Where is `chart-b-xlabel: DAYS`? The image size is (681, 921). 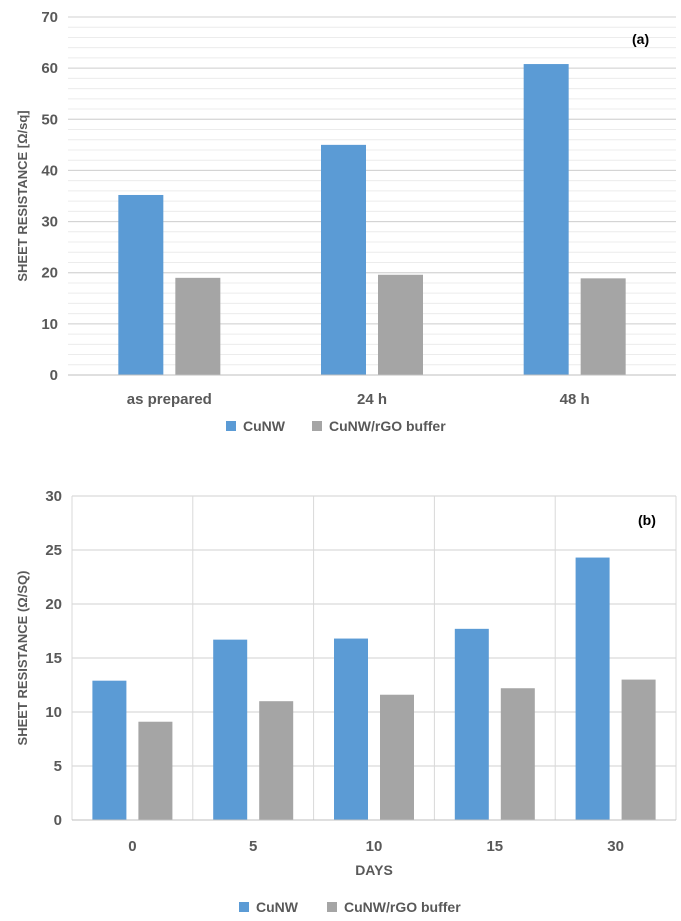 chart-b-xlabel: DAYS is located at coordinates (374, 870).